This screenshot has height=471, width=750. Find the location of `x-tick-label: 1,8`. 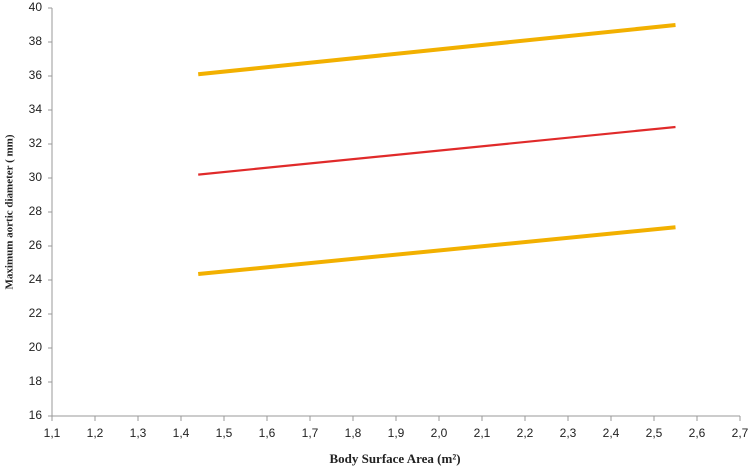

x-tick-label: 1,8 is located at coordinates (353, 433).